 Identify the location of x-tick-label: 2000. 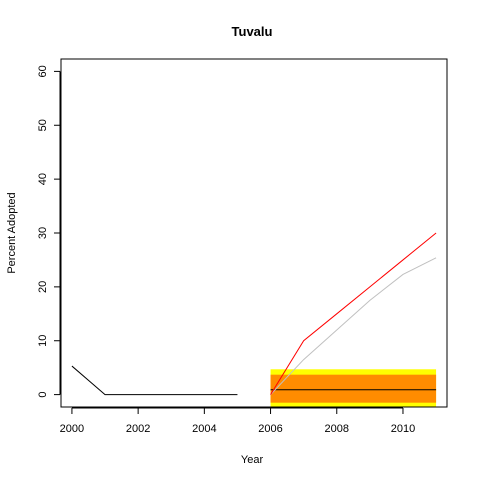
(72, 429).